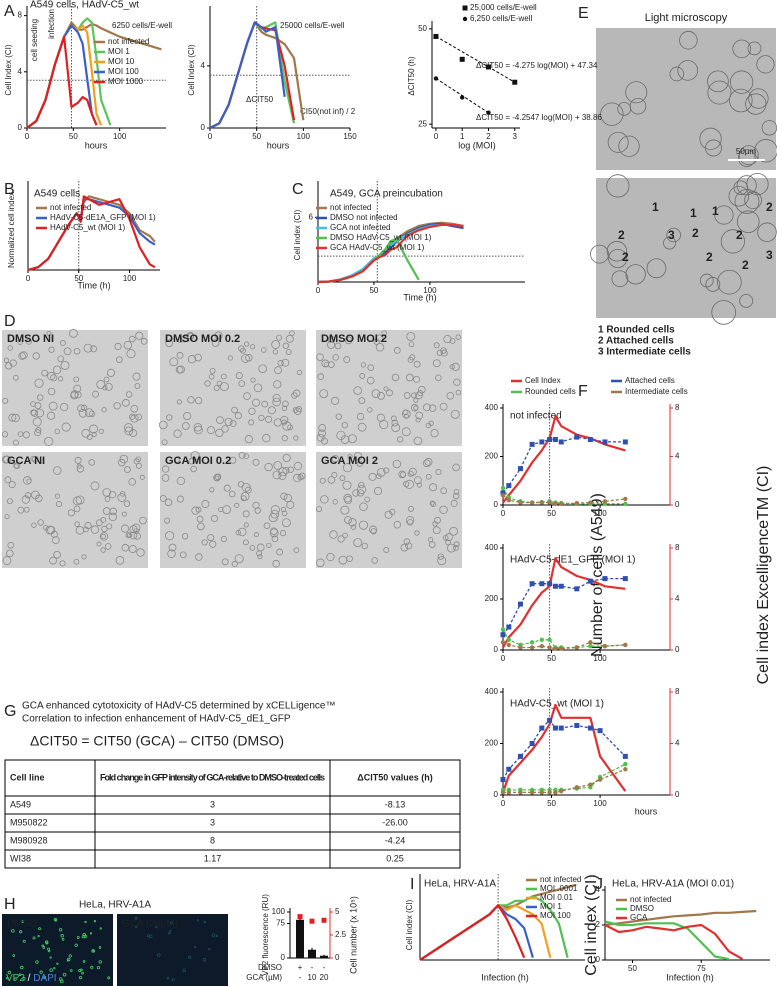  What do you see at coordinates (557, 704) in the screenshot?
I see `chart-title: HAdV-C5_wt (MOI 1)` at bounding box center [557, 704].